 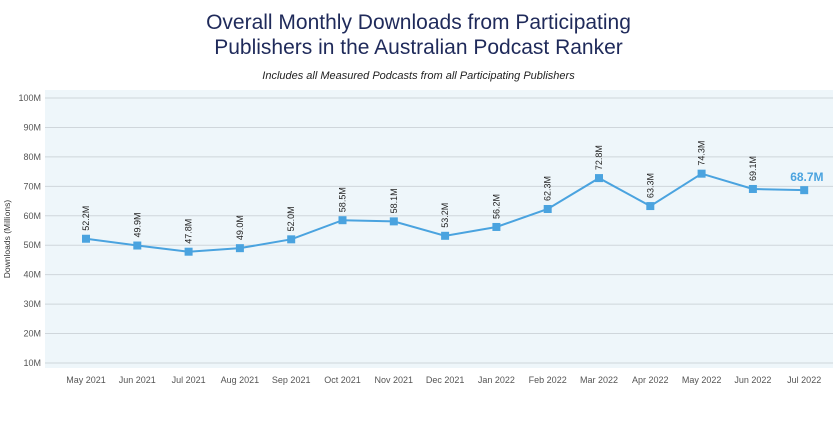 What do you see at coordinates (86, 218) in the screenshot?
I see `data-label: 52.2M` at bounding box center [86, 218].